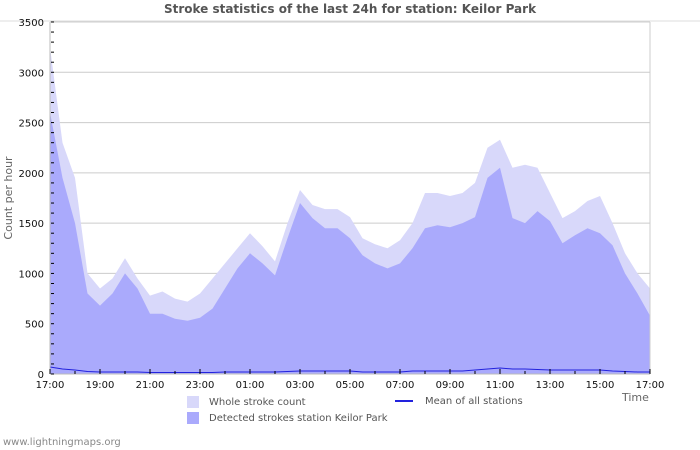 The width and height of the screenshot is (700, 450). I want to click on y-tick-label: 1500, so click(31, 224).